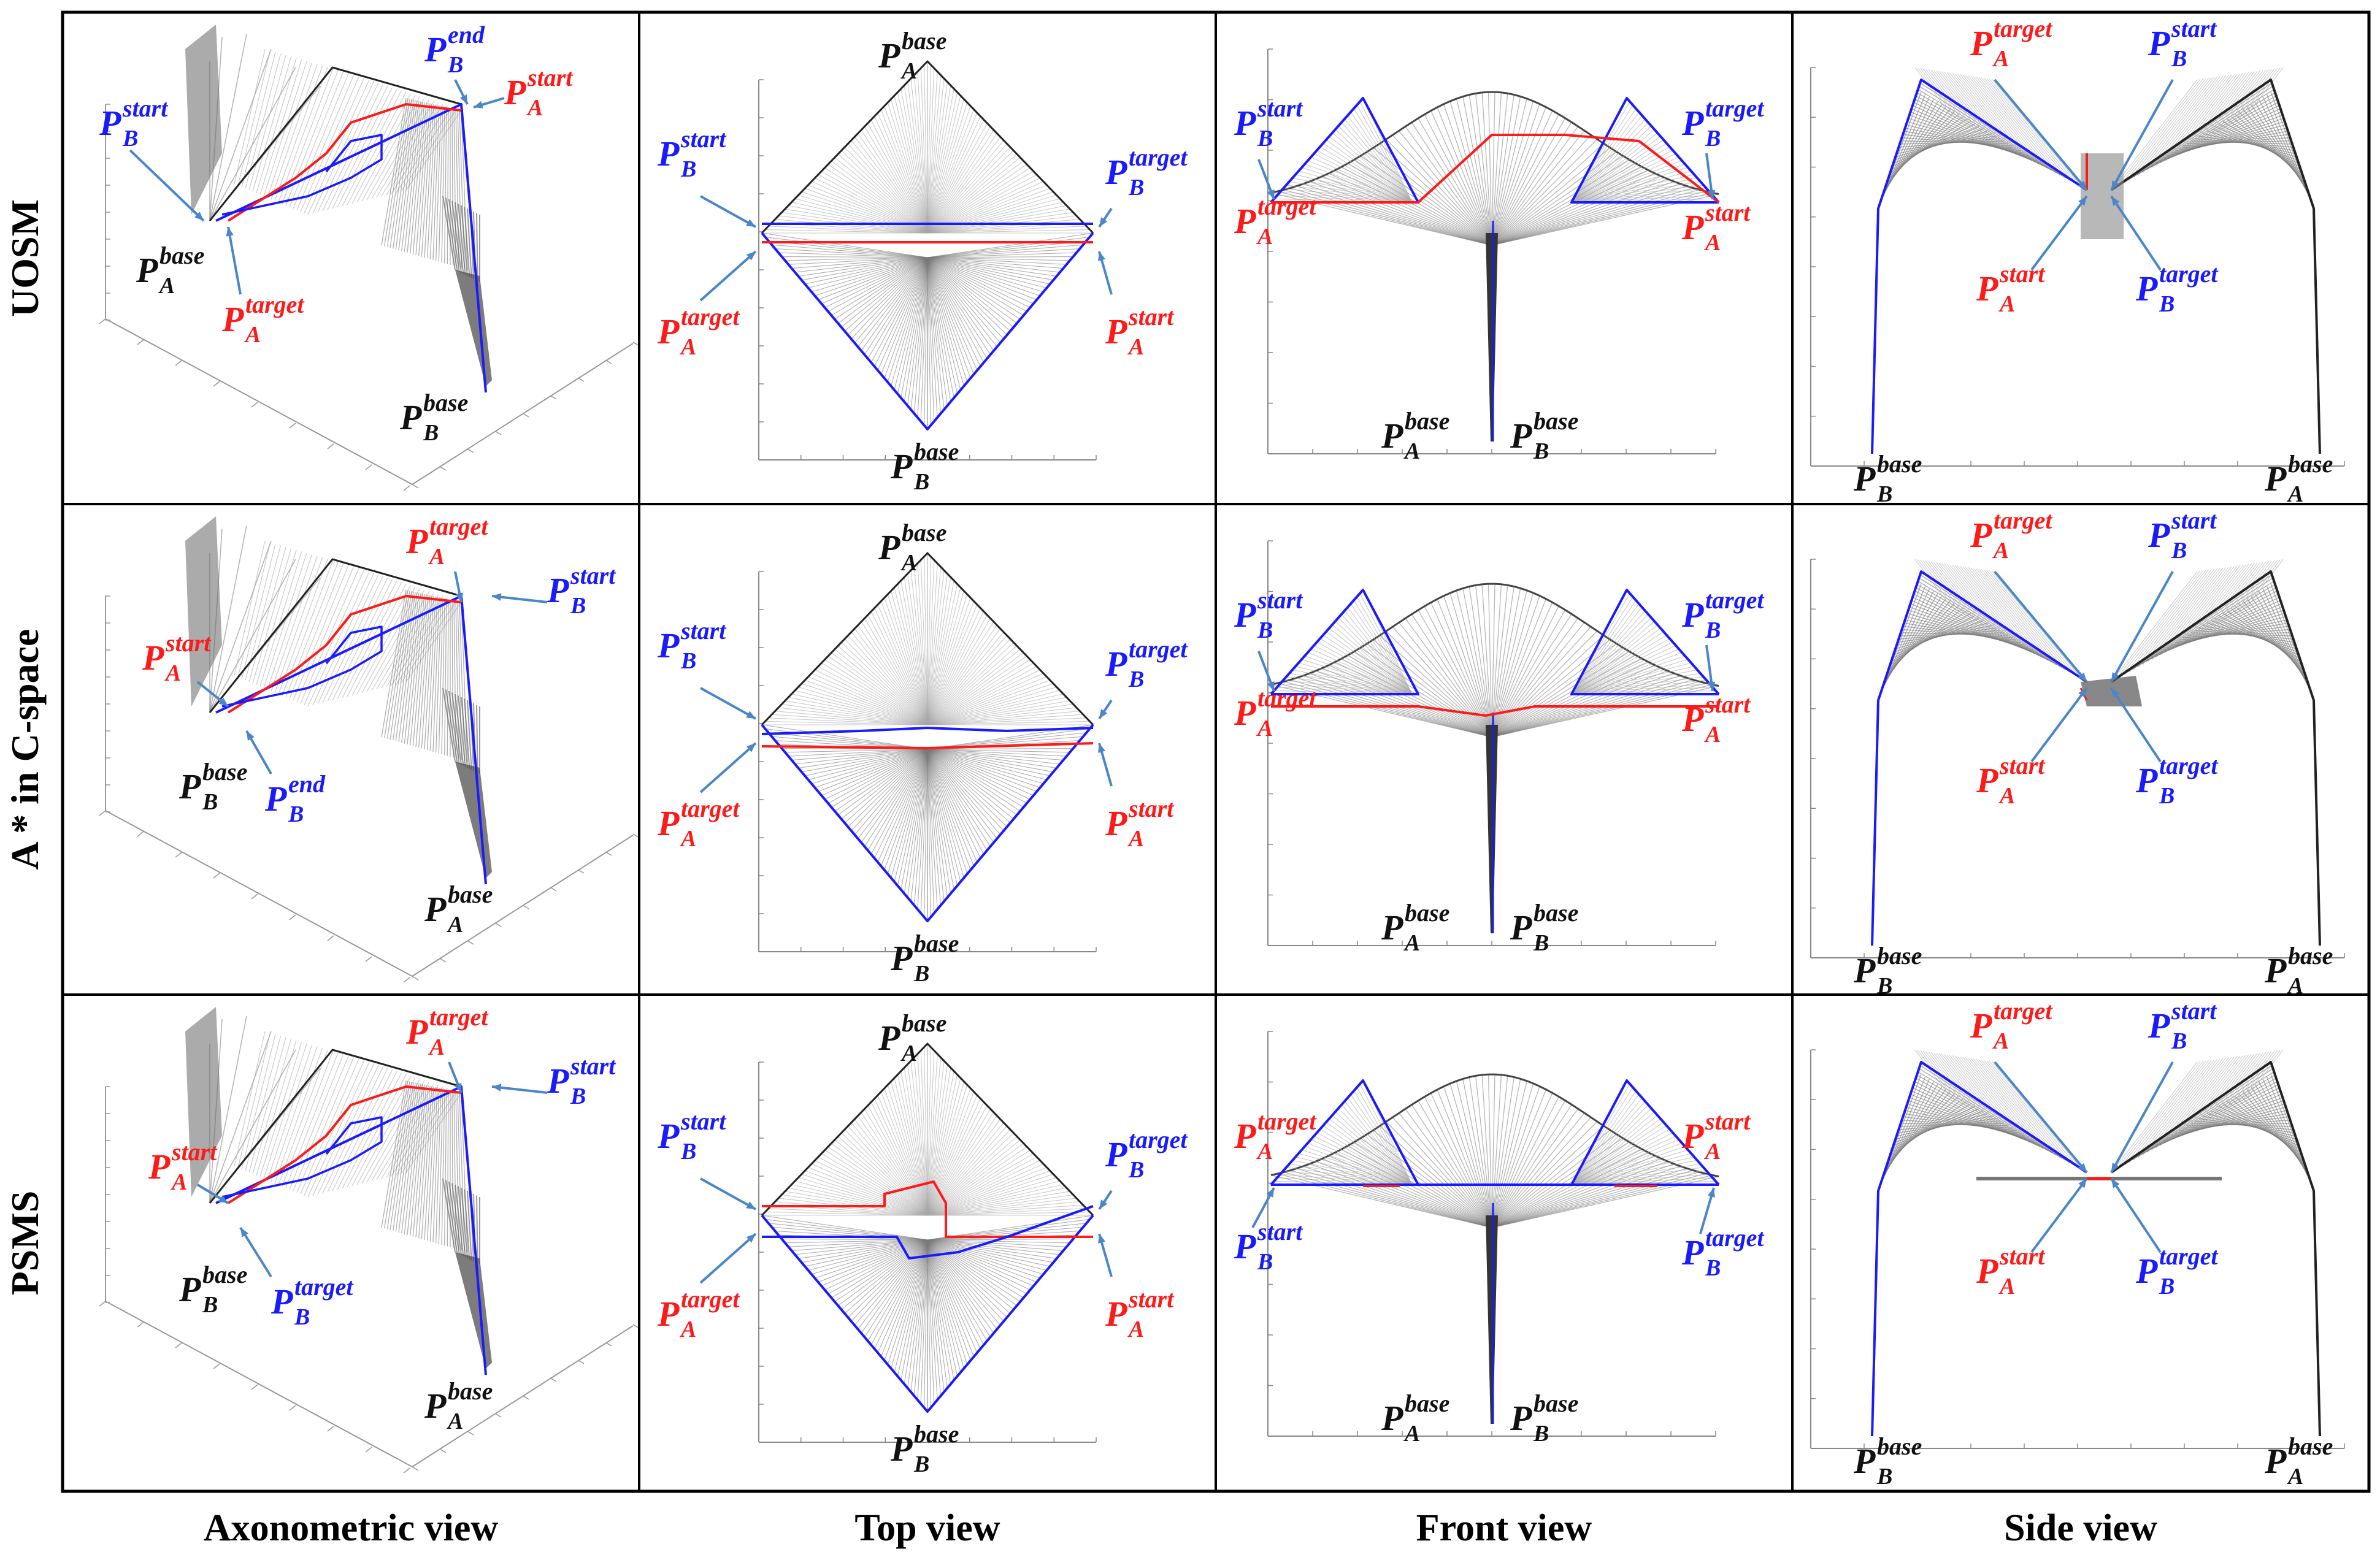  I want to click on column-label: Front view, so click(1504, 1528).